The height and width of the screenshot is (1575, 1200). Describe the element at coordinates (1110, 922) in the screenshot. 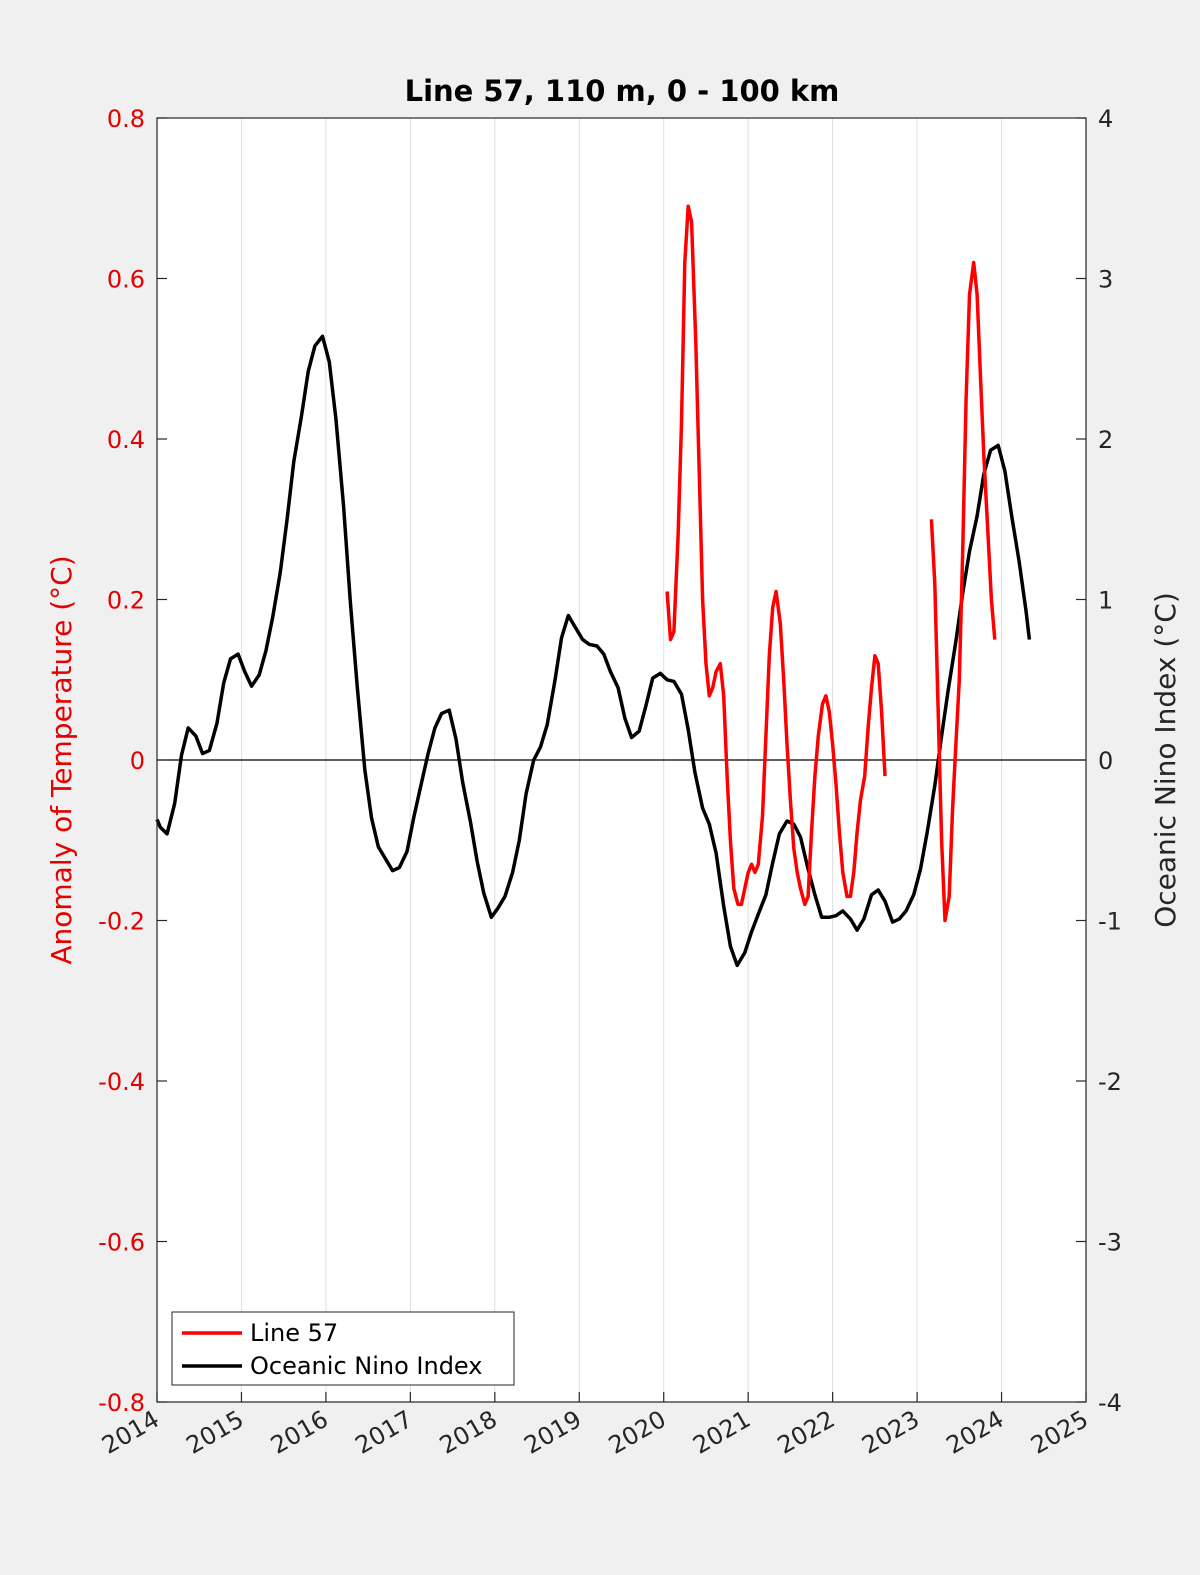

I see `right-y-tick-label: -1` at that location.